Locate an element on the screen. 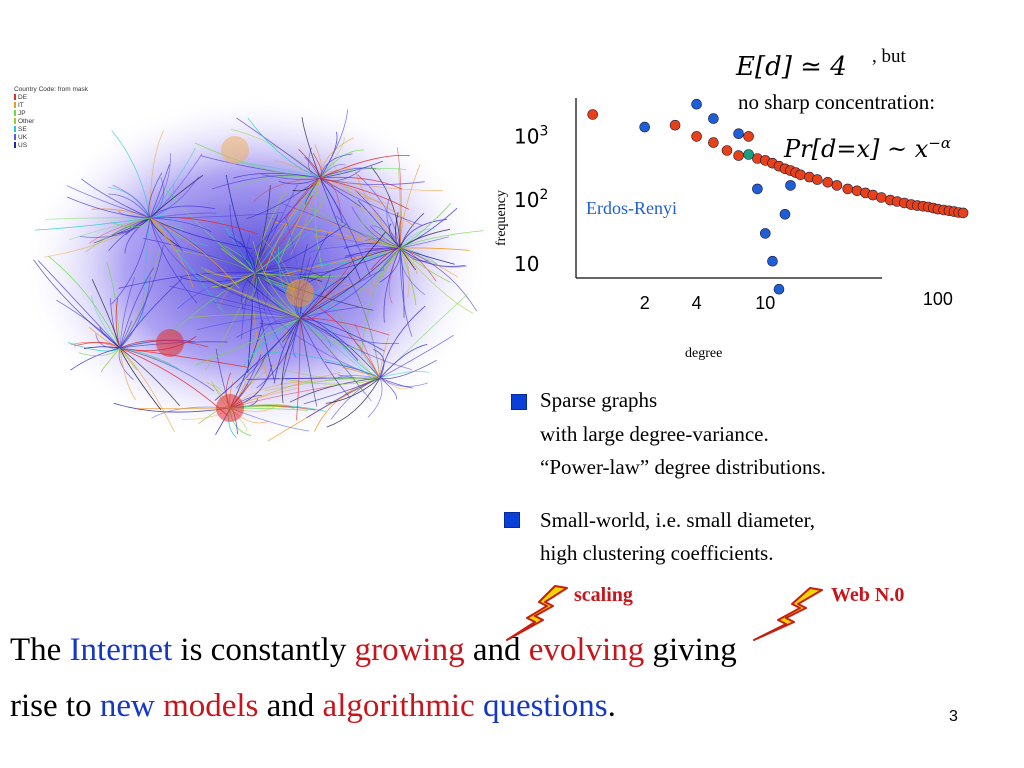  map-legend-item: UK is located at coordinates (51, 138).